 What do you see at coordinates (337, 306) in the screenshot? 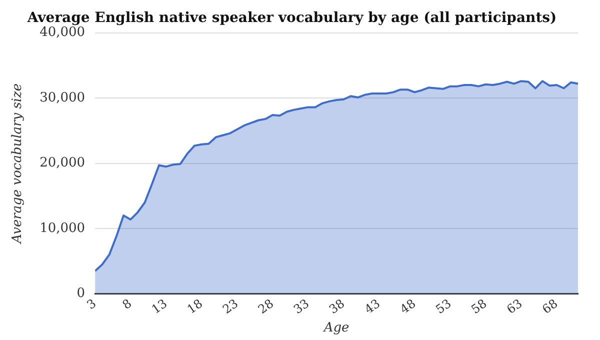
I see `x-tick-label: 38` at bounding box center [337, 306].